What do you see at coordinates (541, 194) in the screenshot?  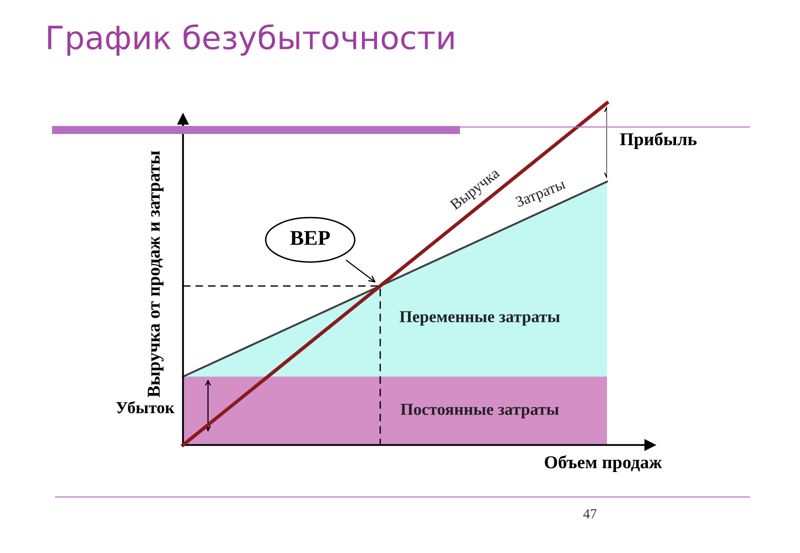 I see `annotation: Затраты` at bounding box center [541, 194].